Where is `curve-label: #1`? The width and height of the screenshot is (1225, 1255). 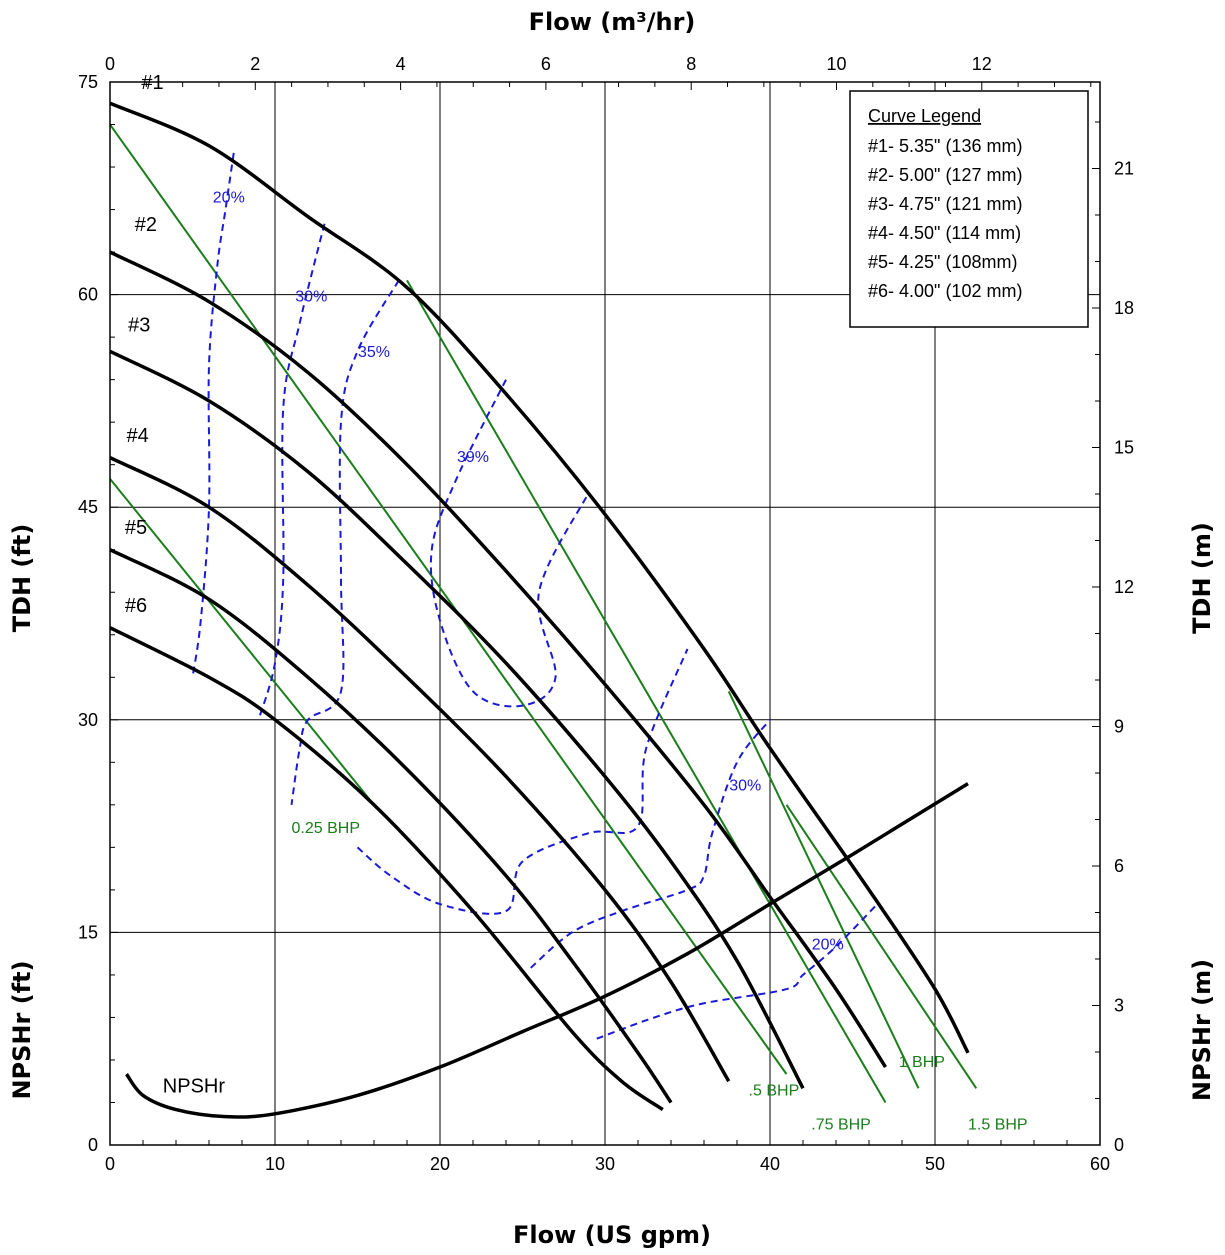 curve-label: #1 is located at coordinates (152, 83).